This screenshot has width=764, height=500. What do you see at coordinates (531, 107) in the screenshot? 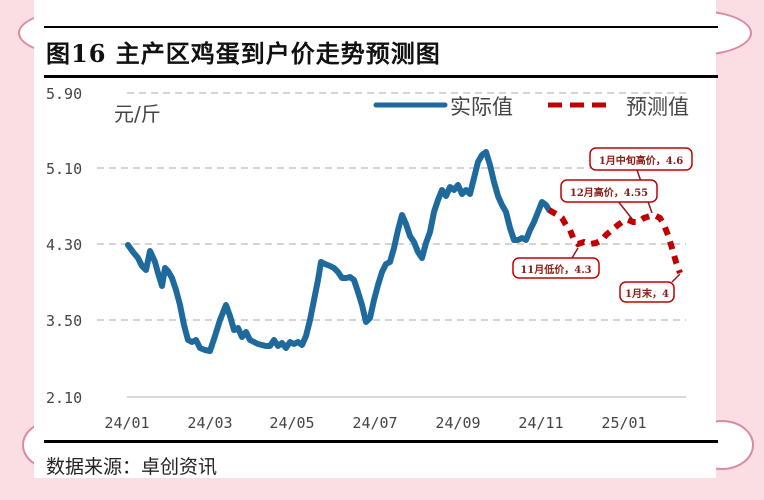
I see `legend: 实际值 预测值` at bounding box center [531, 107].